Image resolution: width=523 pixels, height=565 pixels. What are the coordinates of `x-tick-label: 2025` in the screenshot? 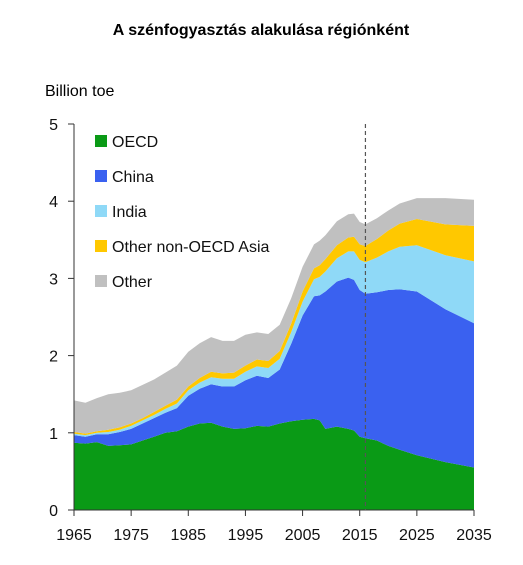 It's located at (417, 535).